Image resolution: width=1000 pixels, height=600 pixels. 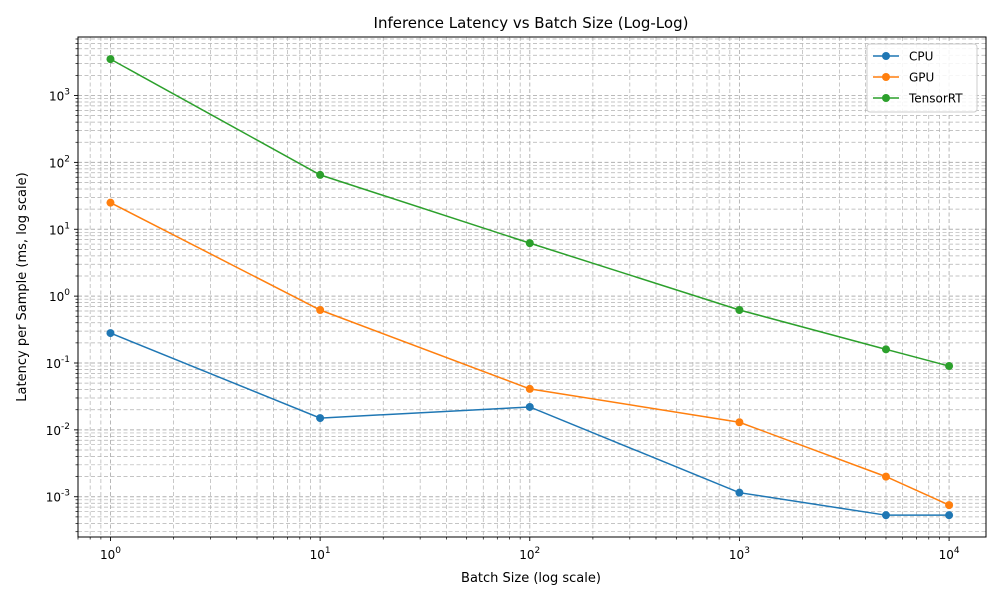 What do you see at coordinates (58, 363) in the screenshot?
I see `y-tick-label: 10⁻¹` at bounding box center [58, 363].